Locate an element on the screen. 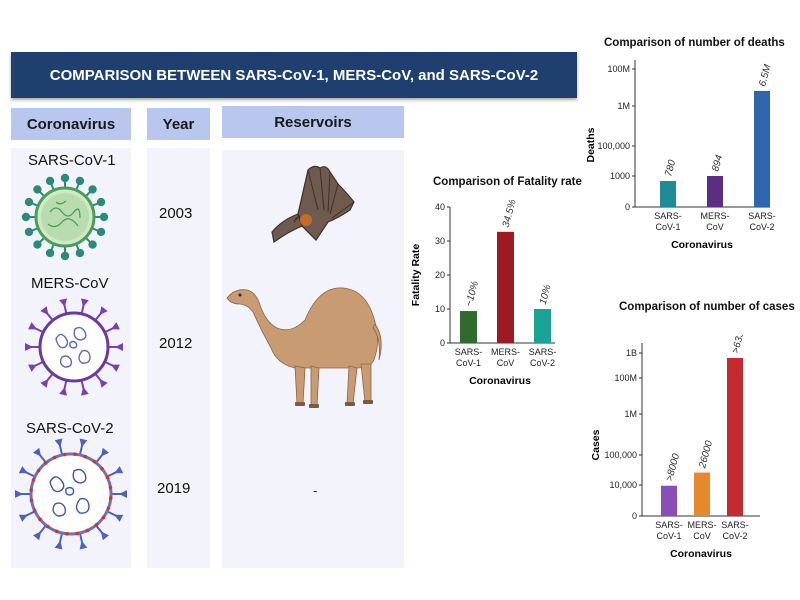 The width and height of the screenshot is (800, 600). data-label: 10% is located at coordinates (546, 294).